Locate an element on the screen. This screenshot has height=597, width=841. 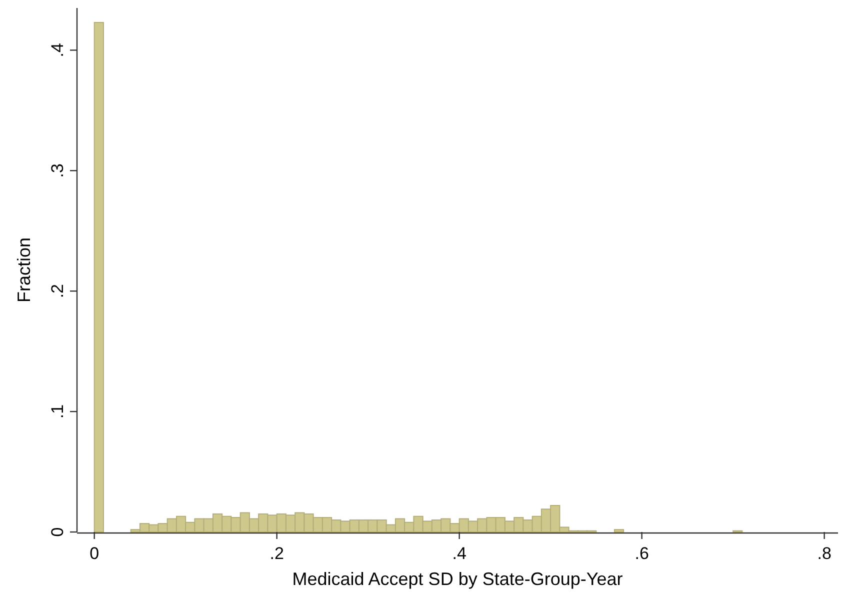
y-tick-label: .4 is located at coordinates (57, 50).